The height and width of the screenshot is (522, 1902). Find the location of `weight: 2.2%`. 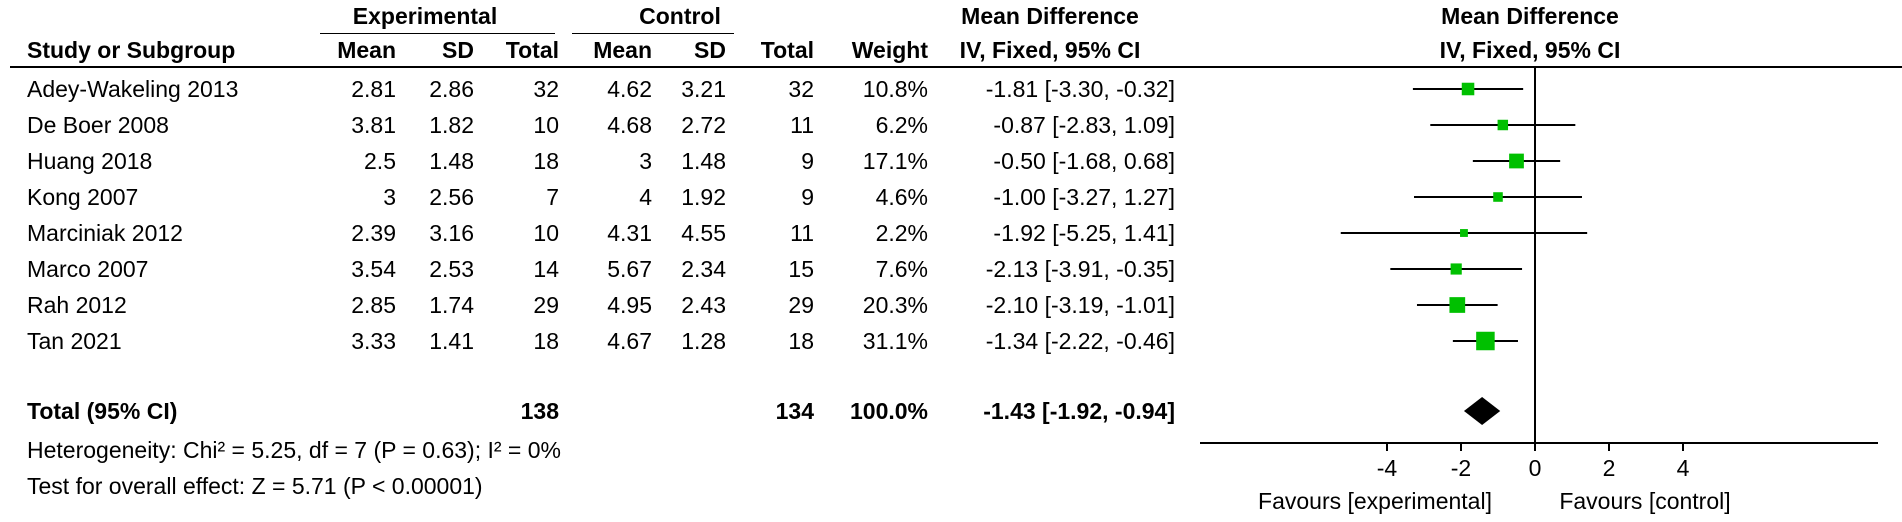

weight: 2.2% is located at coordinates (901, 233).